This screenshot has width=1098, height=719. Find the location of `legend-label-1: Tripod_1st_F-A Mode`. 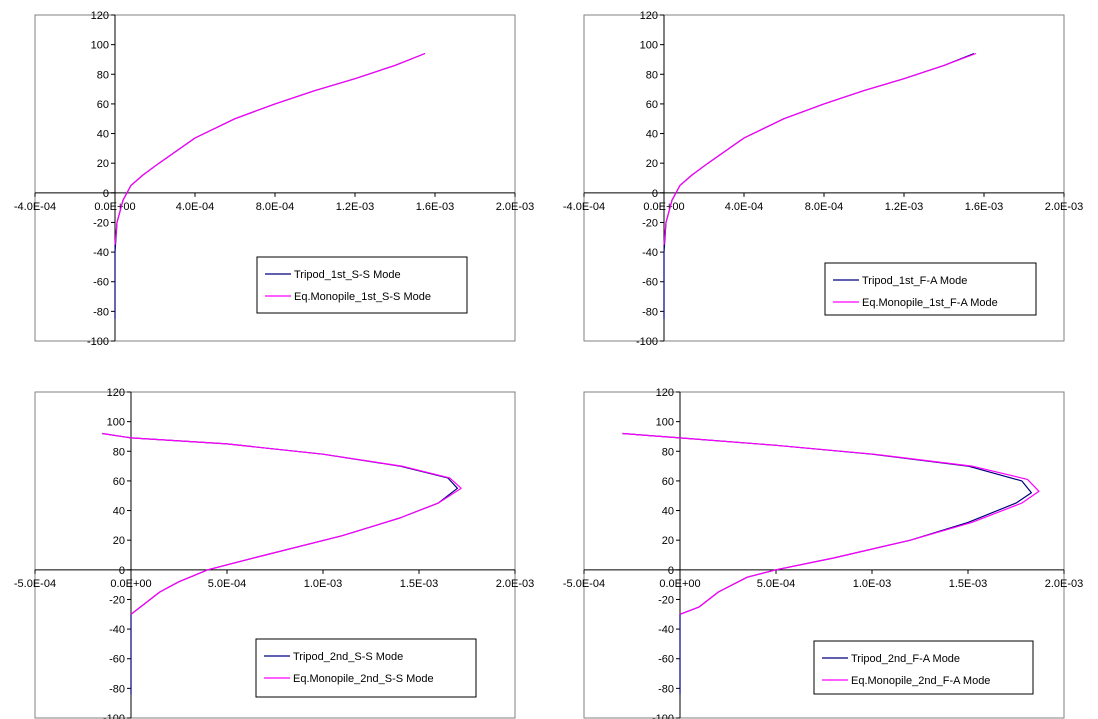

legend-label-1: Tripod_1st_F-A Mode is located at coordinates (914, 281).